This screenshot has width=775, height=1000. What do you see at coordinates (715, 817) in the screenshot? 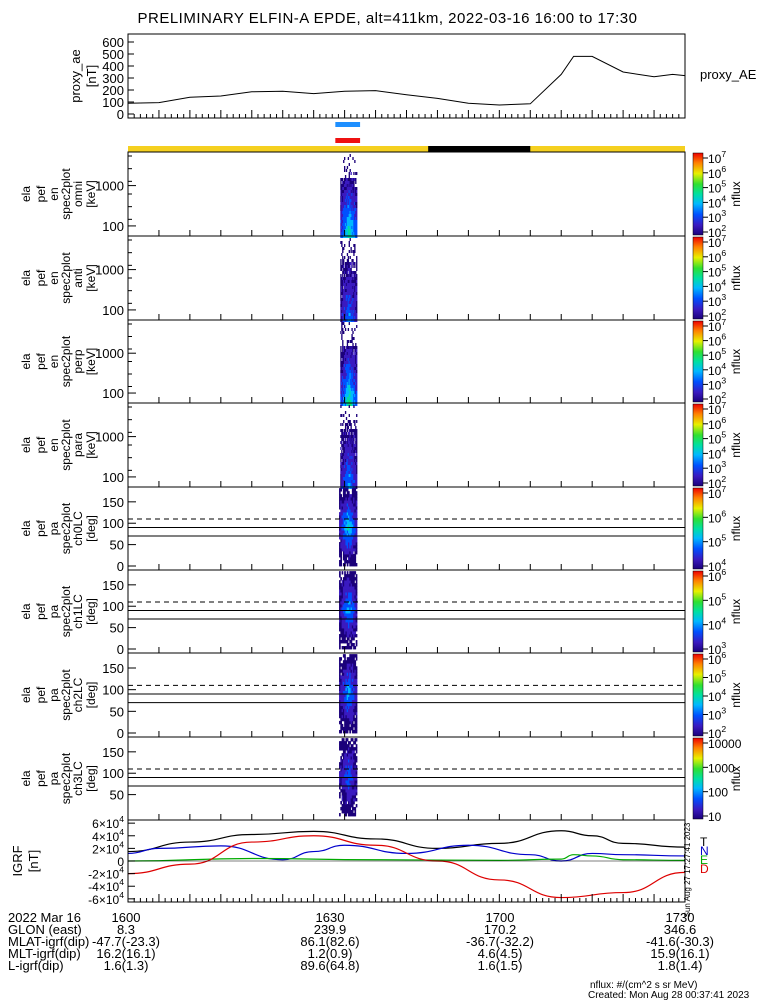
I see `colorbar-tick-label: 10` at bounding box center [715, 817].